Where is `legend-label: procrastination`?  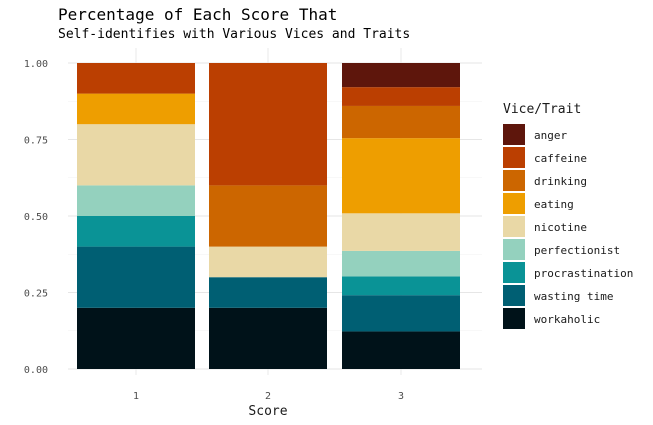
legend-label: procrastination is located at coordinates (583, 273).